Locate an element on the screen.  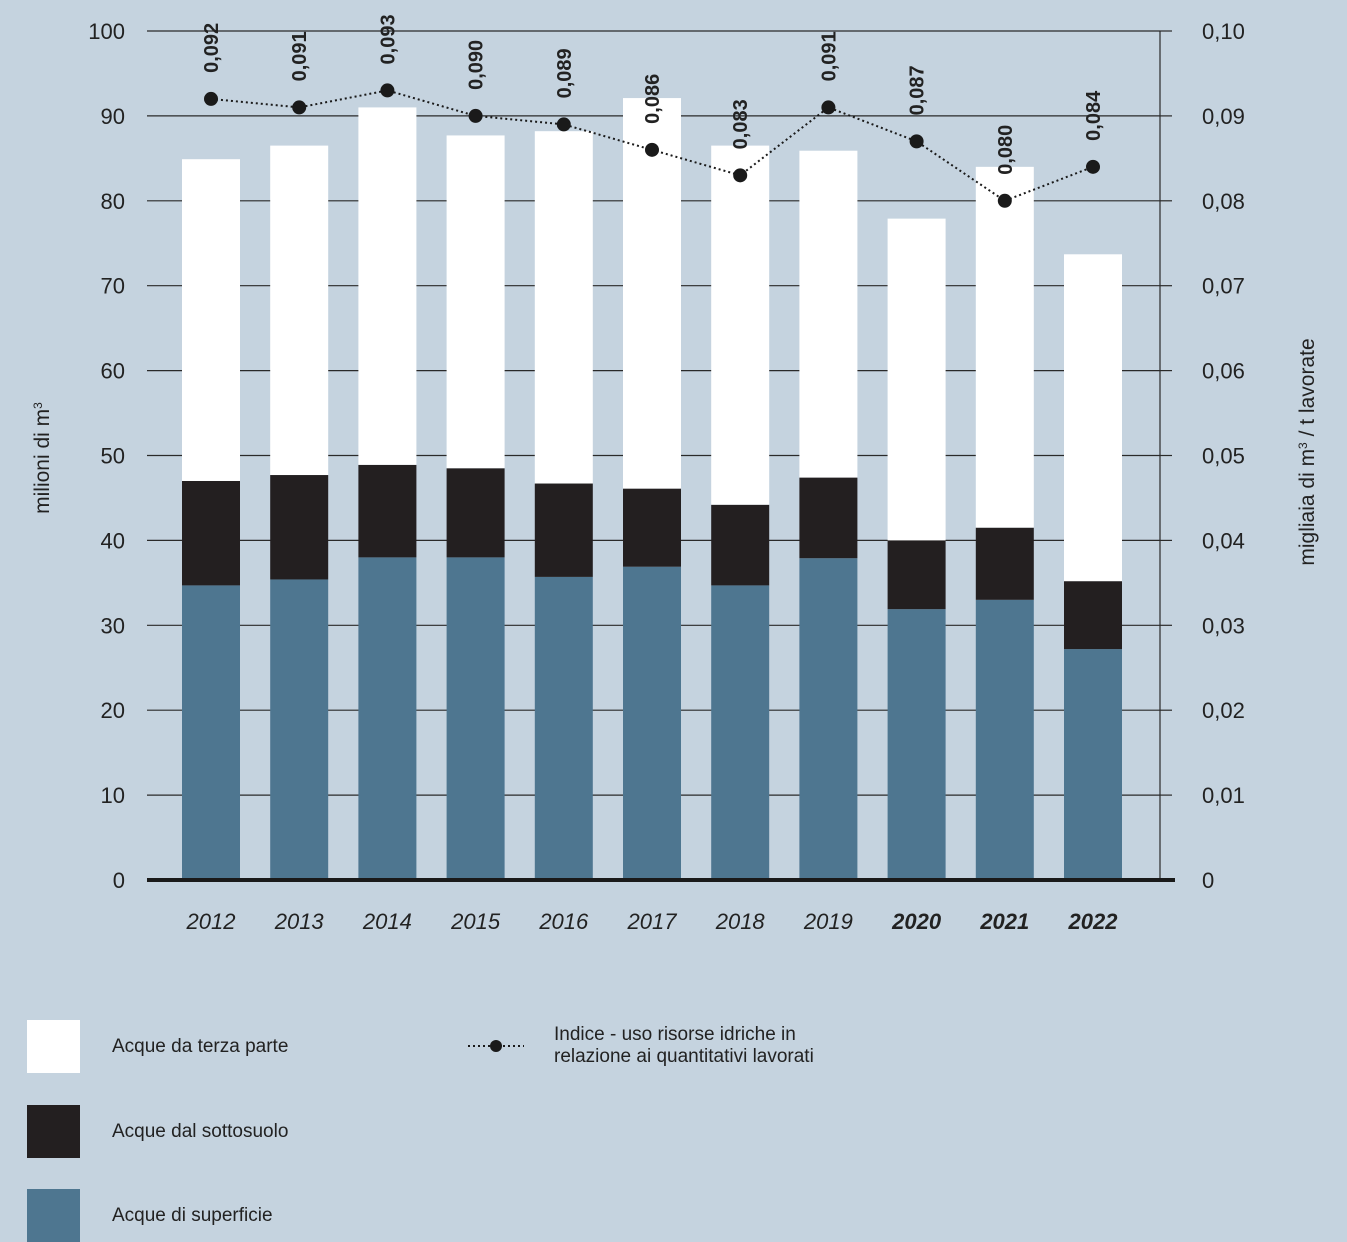
index-data-label: 0,090 is located at coordinates (477, 65).